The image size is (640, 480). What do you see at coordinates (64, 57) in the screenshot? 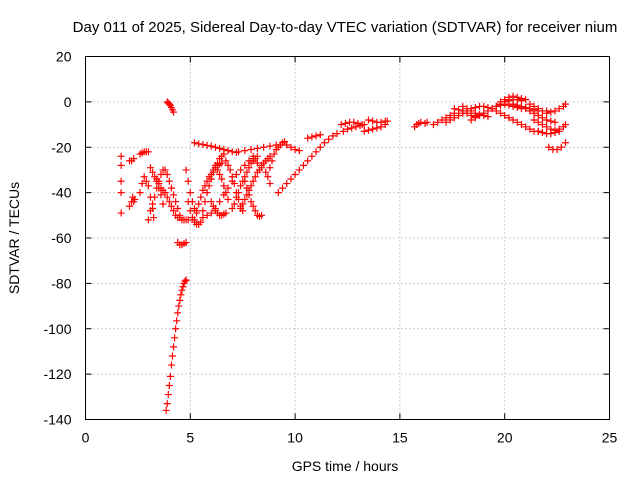
I see `y-tick-label: 20` at bounding box center [64, 57].